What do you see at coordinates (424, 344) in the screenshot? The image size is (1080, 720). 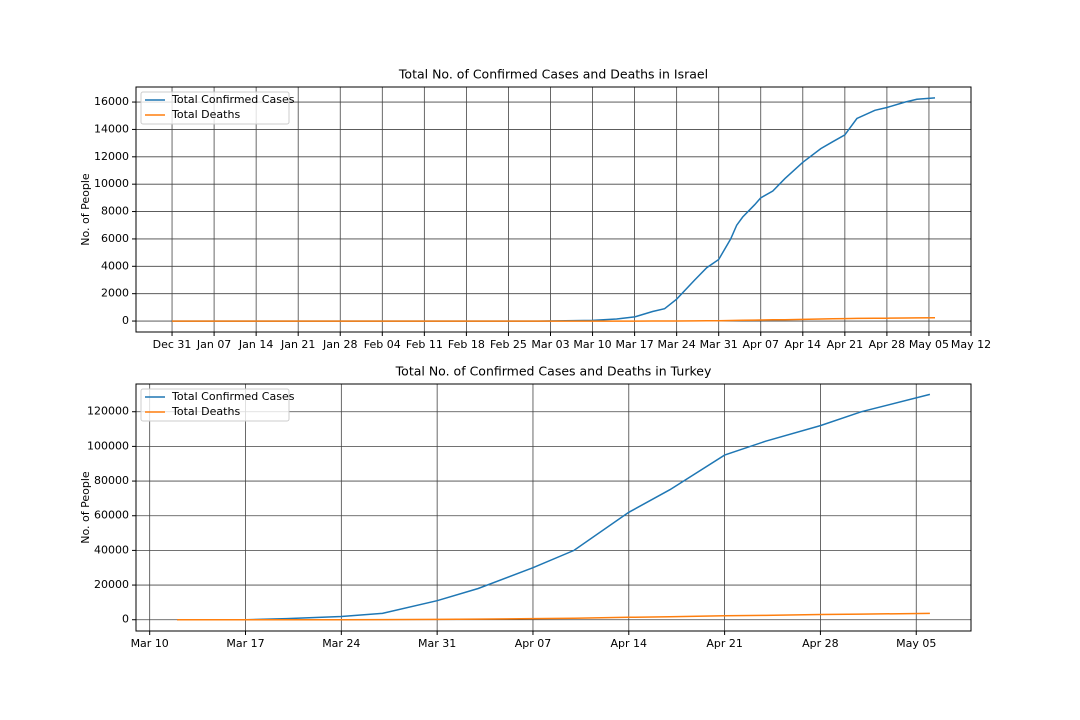 I see `x-tick-label: Feb 11` at bounding box center [424, 344].